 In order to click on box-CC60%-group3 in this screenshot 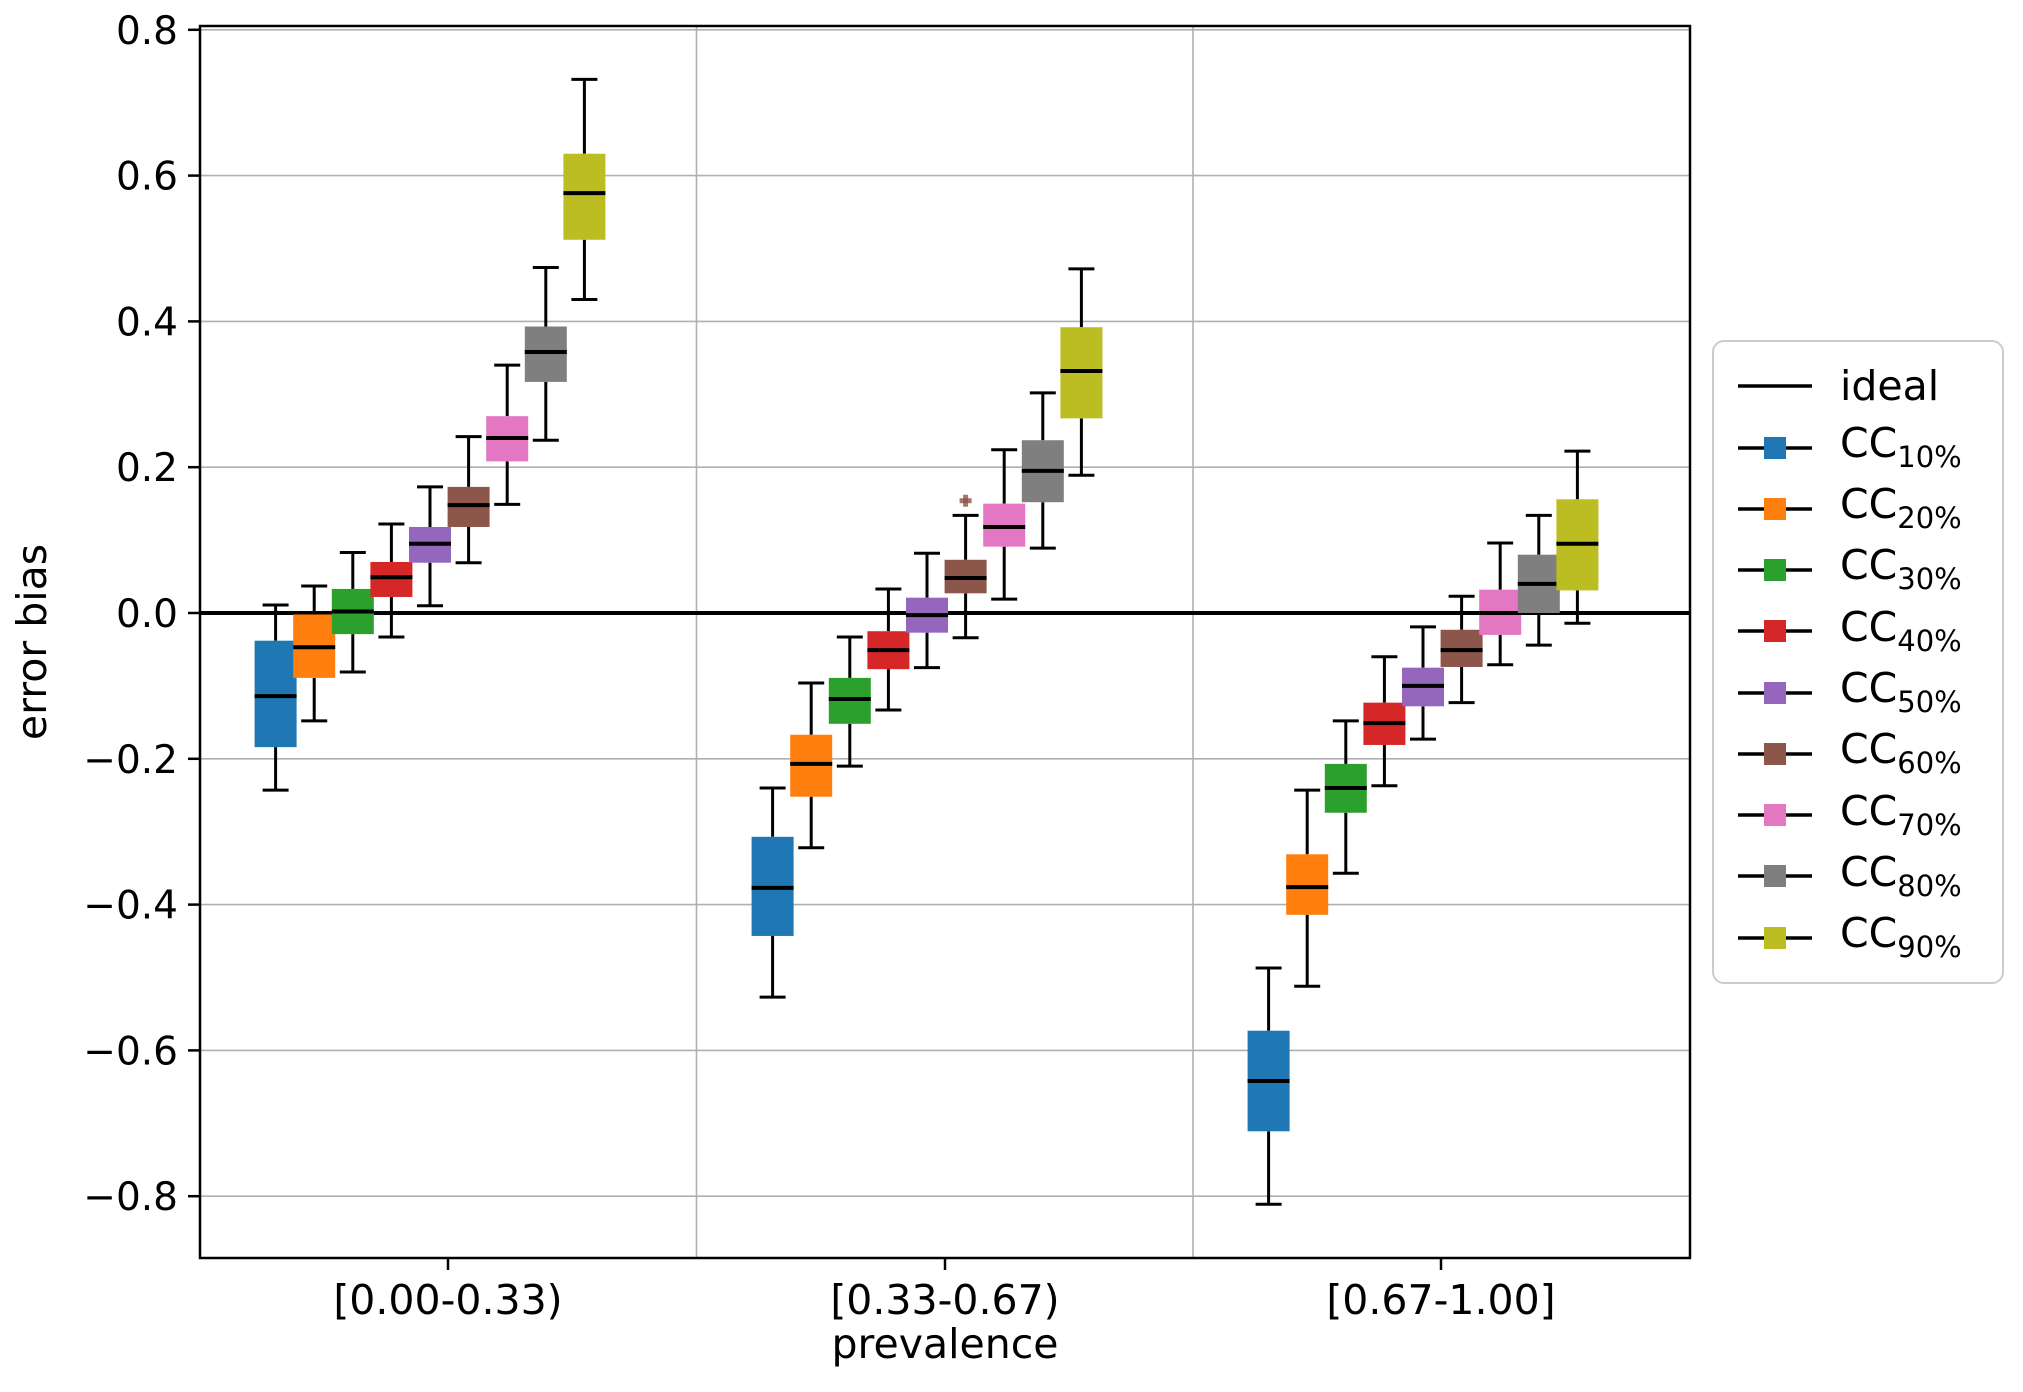, I will do `click(1461, 649)`.